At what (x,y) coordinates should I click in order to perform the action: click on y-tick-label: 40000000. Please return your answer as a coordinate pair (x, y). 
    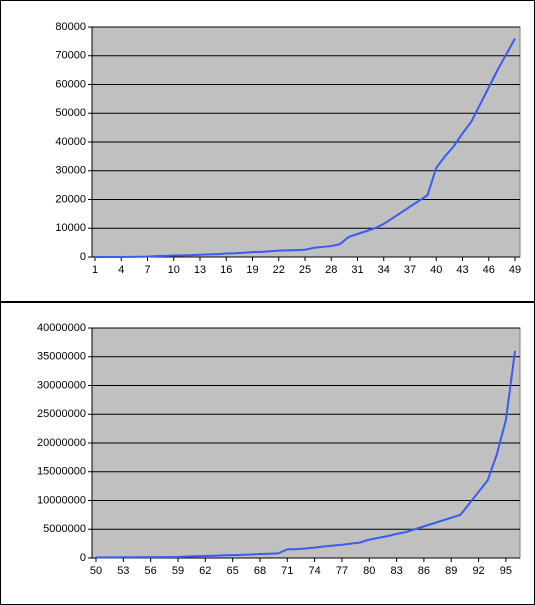
    Looking at the image, I should click on (61, 328).